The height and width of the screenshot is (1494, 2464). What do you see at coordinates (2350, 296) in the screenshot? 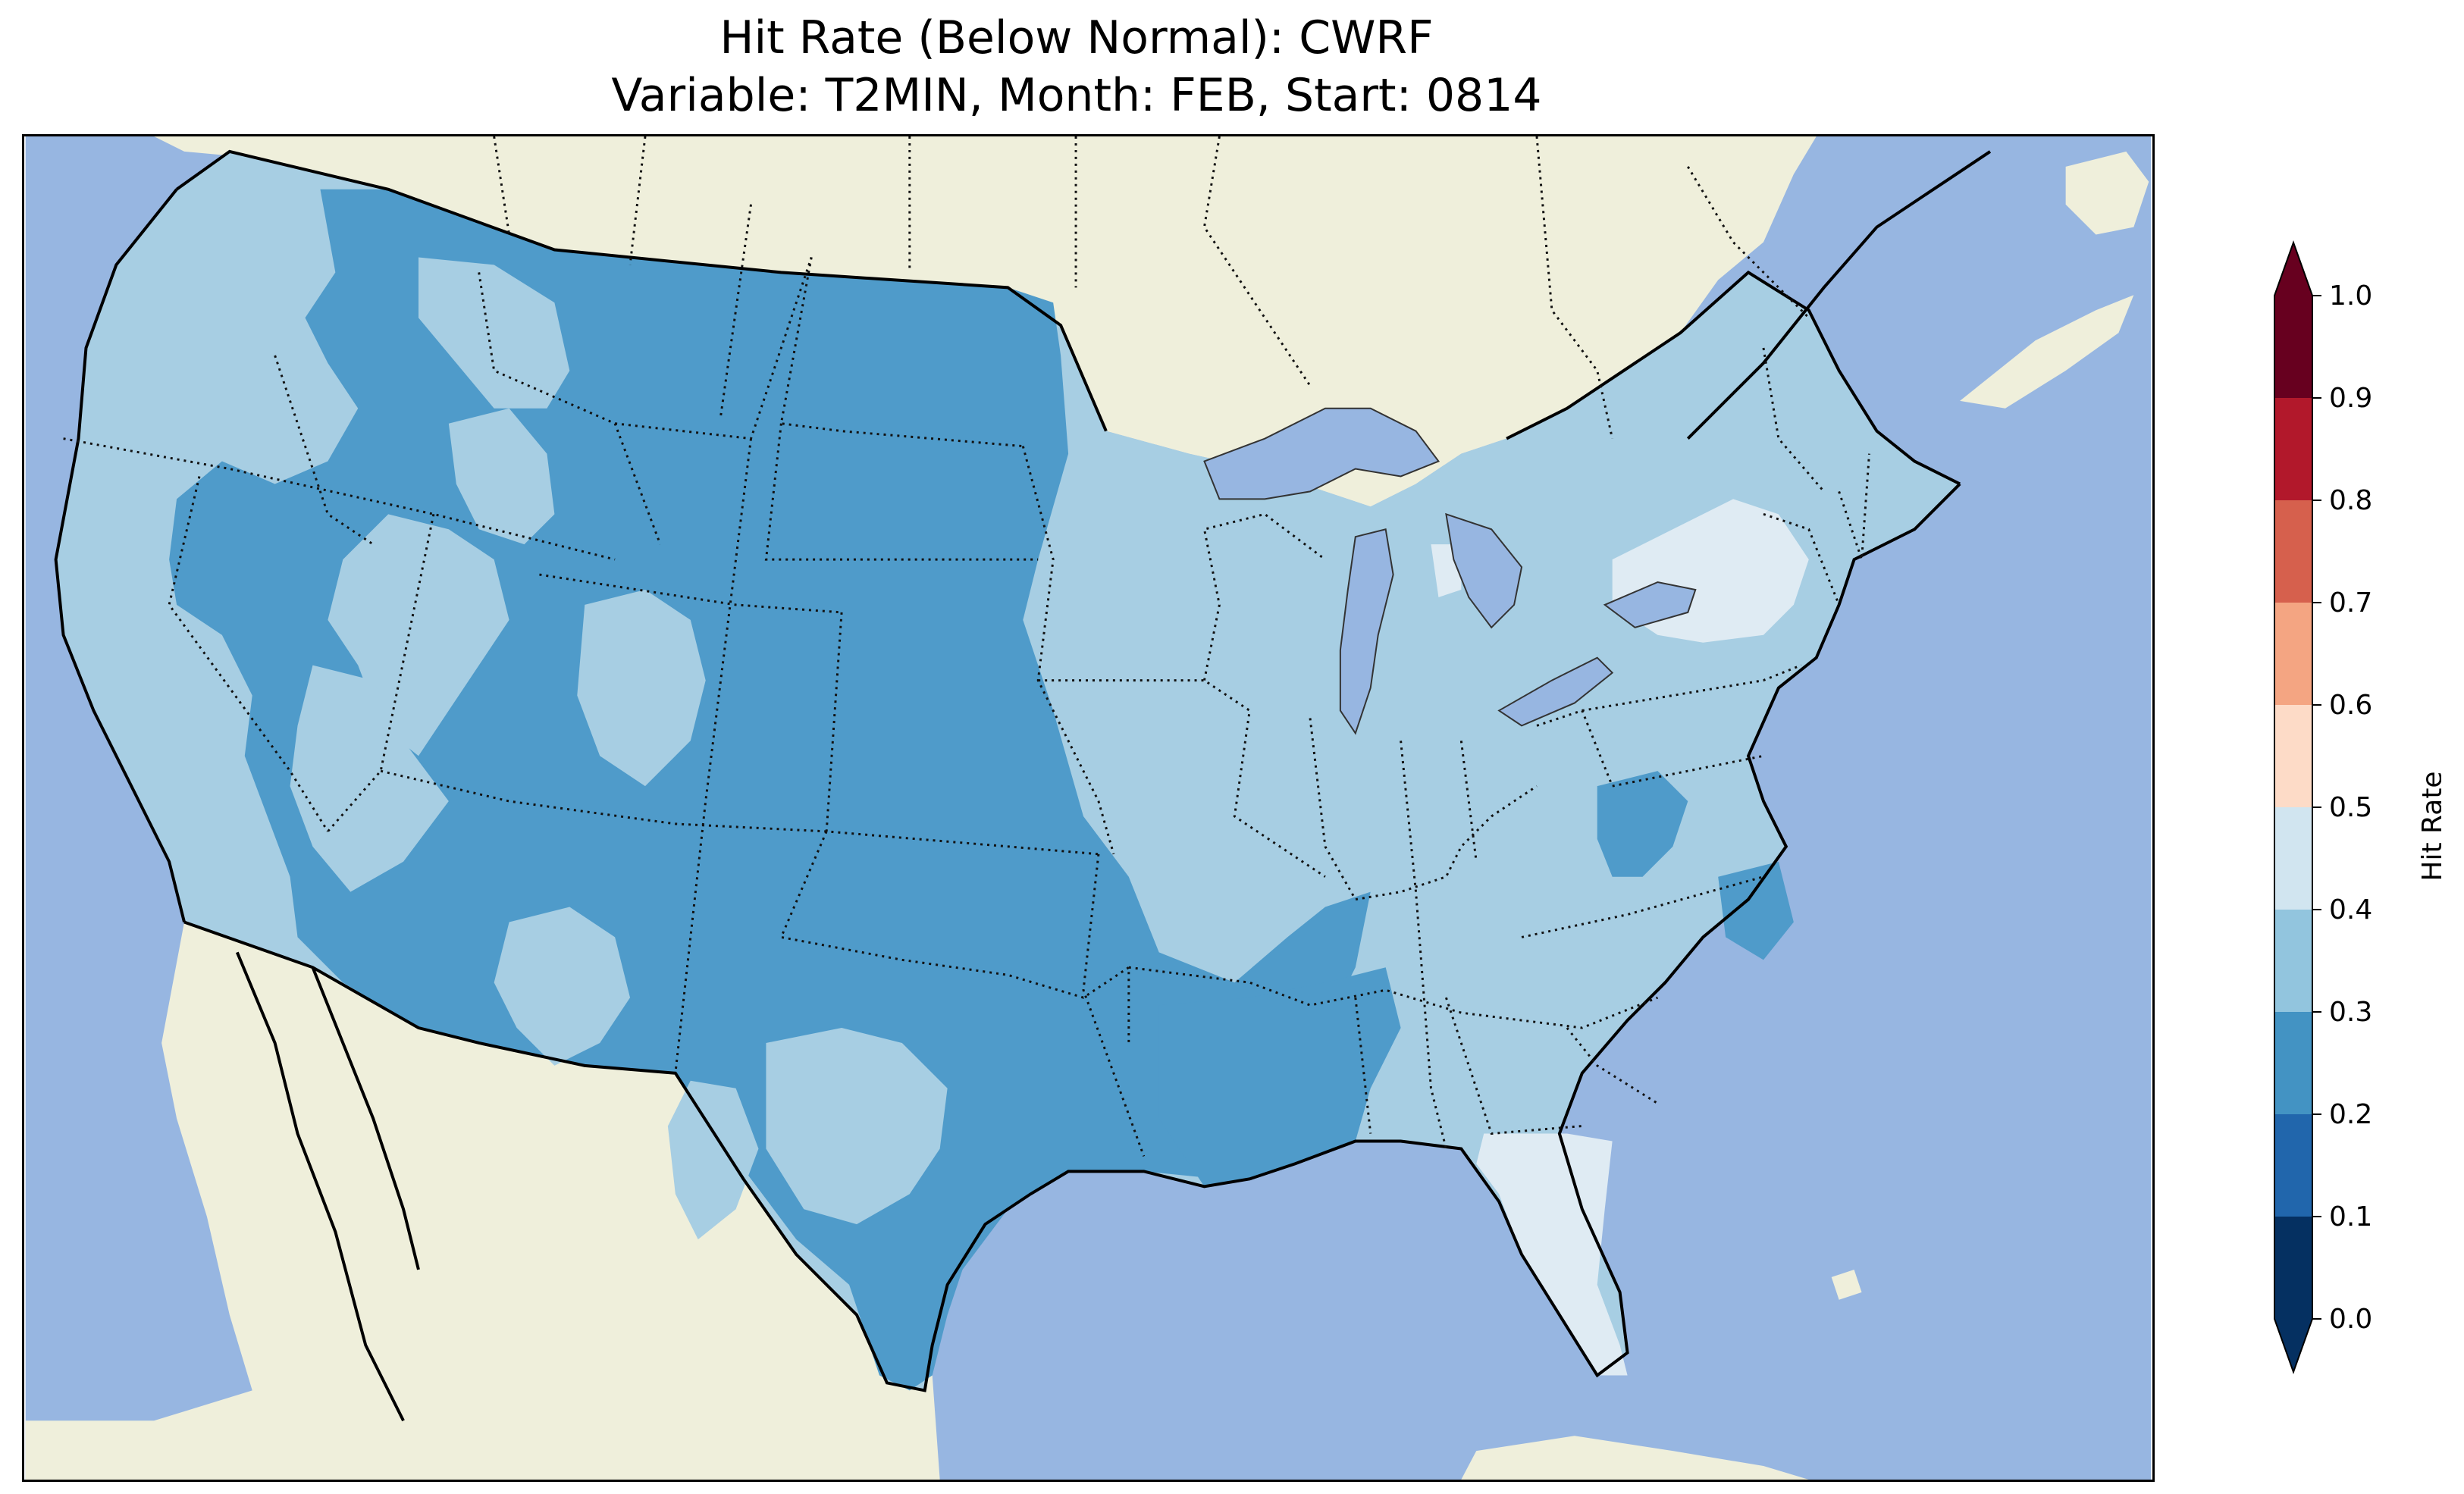
I see `colorbar-tick-label: 1.0` at bounding box center [2350, 296].